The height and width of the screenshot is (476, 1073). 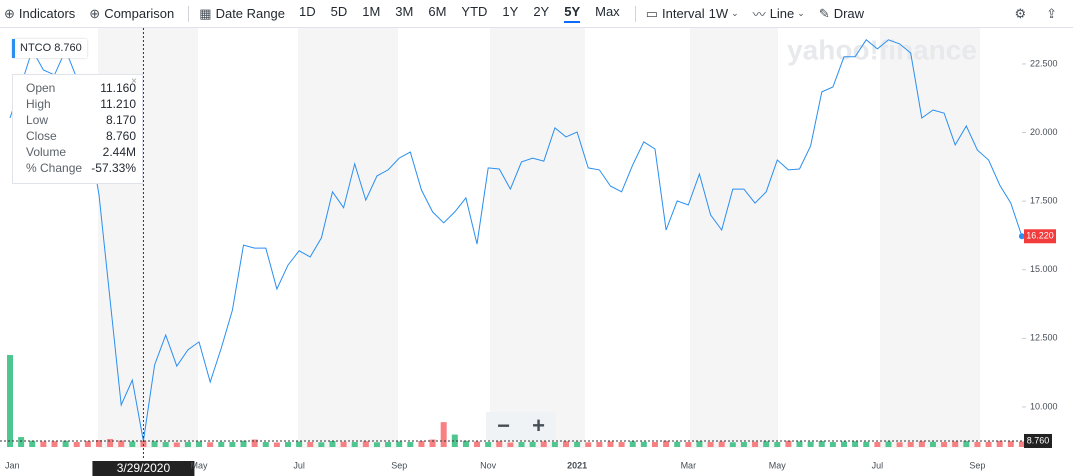 What do you see at coordinates (68, 48) in the screenshot?
I see `legend-value: 8.760` at bounding box center [68, 48].